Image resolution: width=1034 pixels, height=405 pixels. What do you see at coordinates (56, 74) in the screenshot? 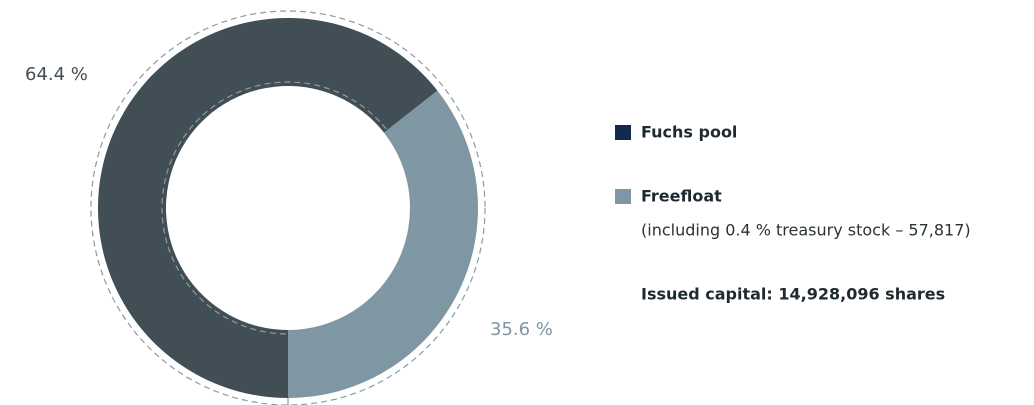
I see `value-label: 64.4 %` at bounding box center [56, 74].